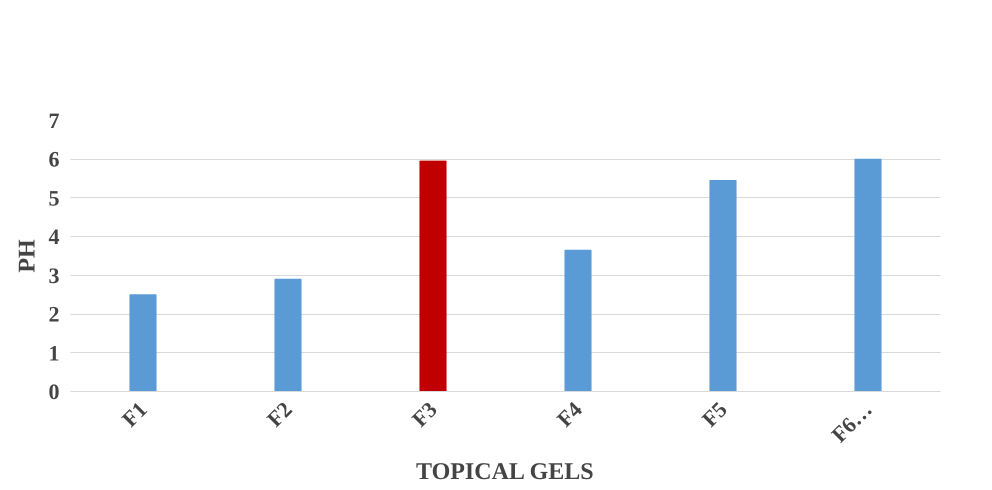 The width and height of the screenshot is (992, 490). Describe the element at coordinates (54, 159) in the screenshot. I see `y-tick-label: 6` at that location.